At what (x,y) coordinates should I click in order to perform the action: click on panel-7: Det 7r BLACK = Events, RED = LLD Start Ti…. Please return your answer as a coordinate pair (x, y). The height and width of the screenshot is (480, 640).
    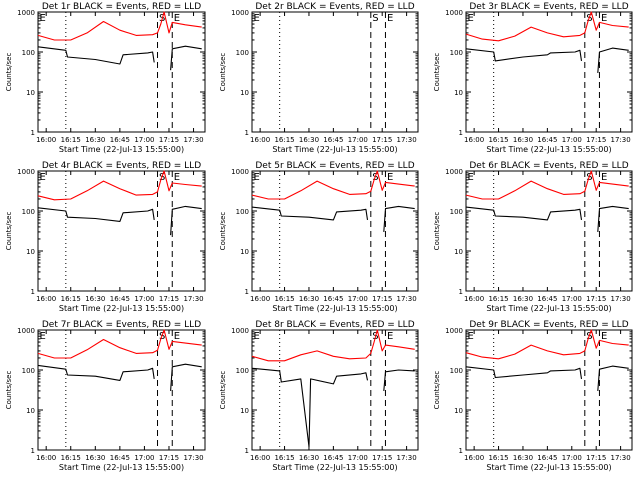
    Looking at the image, I should click on (105, 396).